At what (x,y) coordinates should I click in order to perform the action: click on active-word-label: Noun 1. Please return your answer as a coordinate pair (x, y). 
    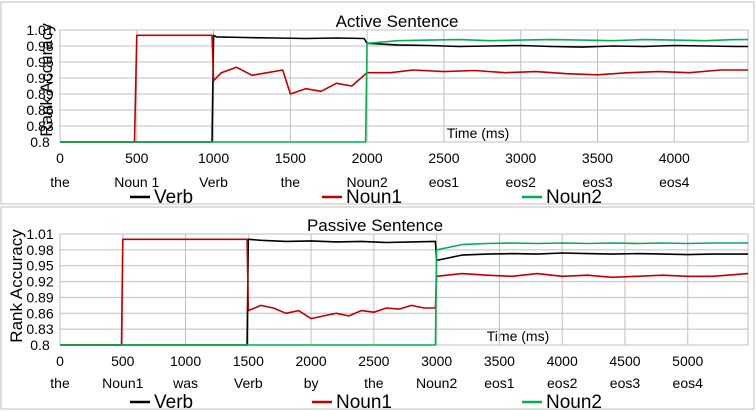
    Looking at the image, I should click on (136, 182).